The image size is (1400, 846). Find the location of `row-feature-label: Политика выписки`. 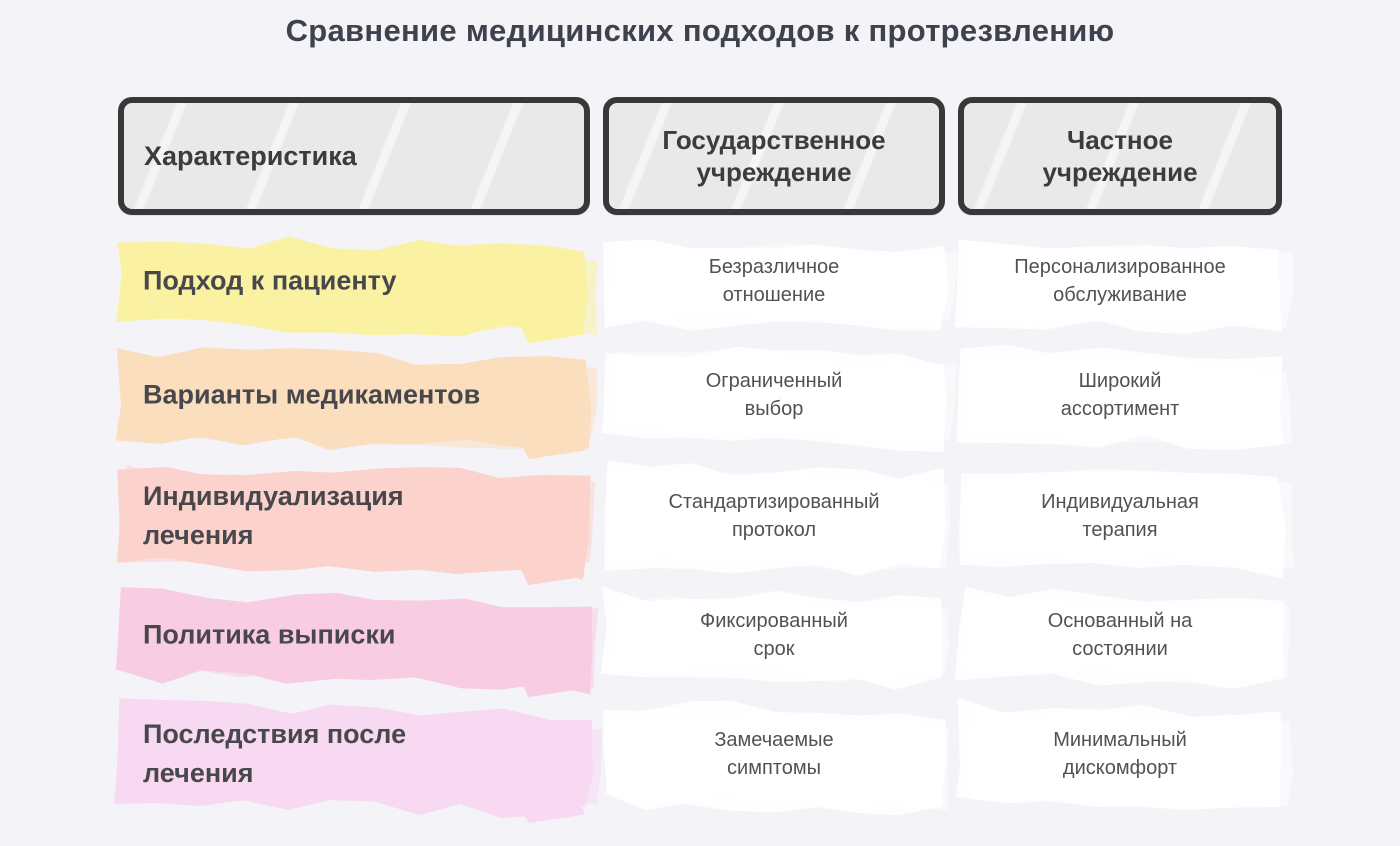

row-feature-label: Политика выписки is located at coordinates (269, 634).